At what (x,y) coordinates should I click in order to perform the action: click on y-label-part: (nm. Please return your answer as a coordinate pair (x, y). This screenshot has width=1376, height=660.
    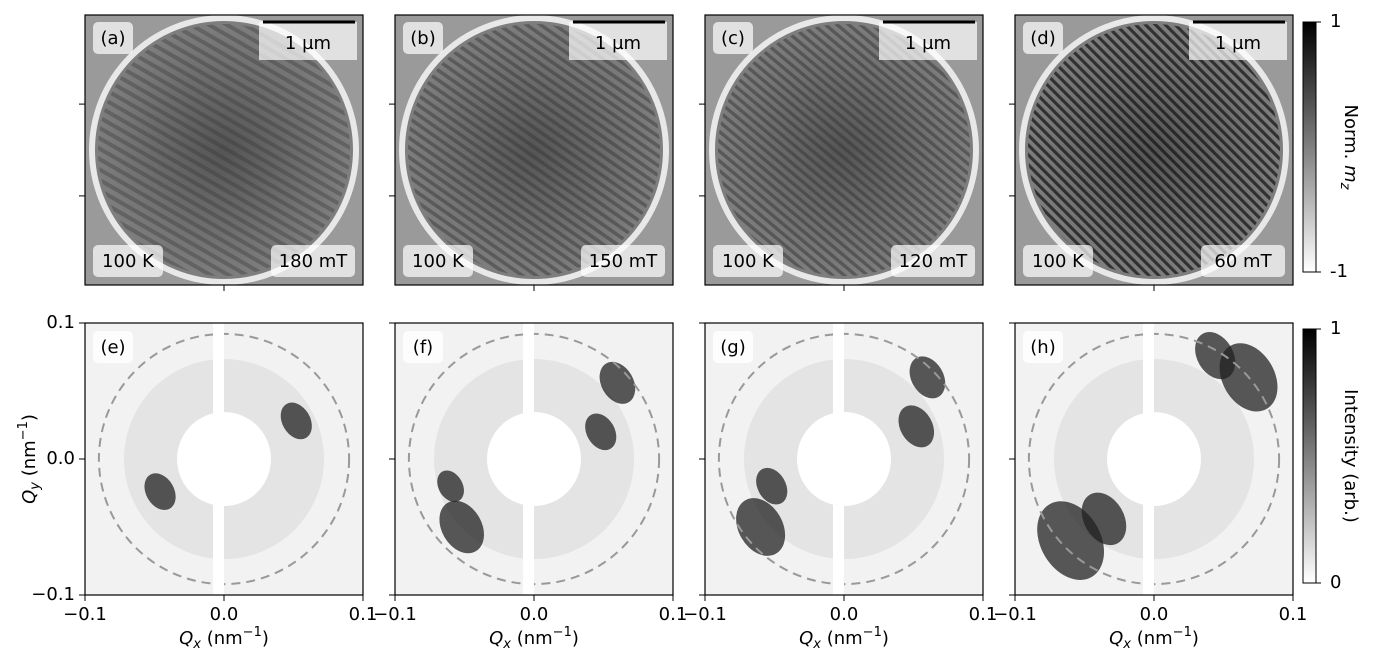
    Looking at the image, I should click on (29, 461).